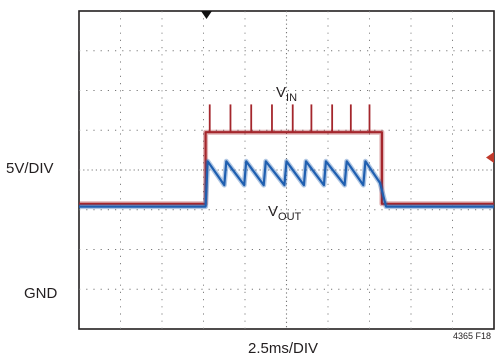 The width and height of the screenshot is (502, 360). Describe the element at coordinates (41, 293) in the screenshot. I see `ground-label: GND` at that location.